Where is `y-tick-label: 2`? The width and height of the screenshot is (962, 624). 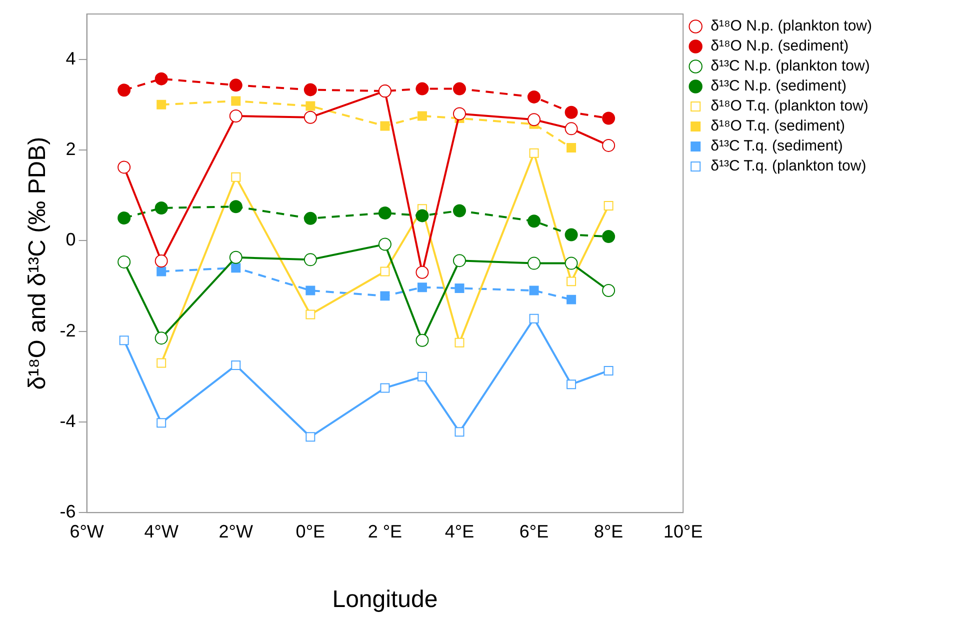 y-tick-label: 2 is located at coordinates (71, 148).